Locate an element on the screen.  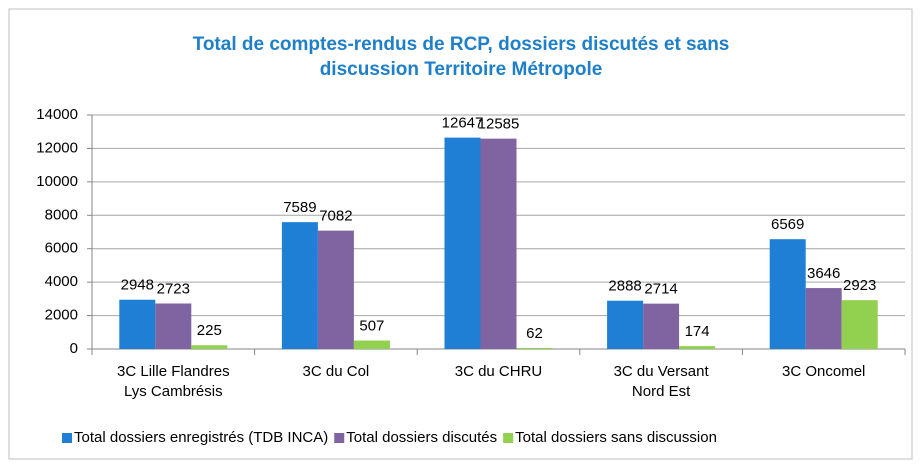
data-label: 6569 is located at coordinates (787, 224).